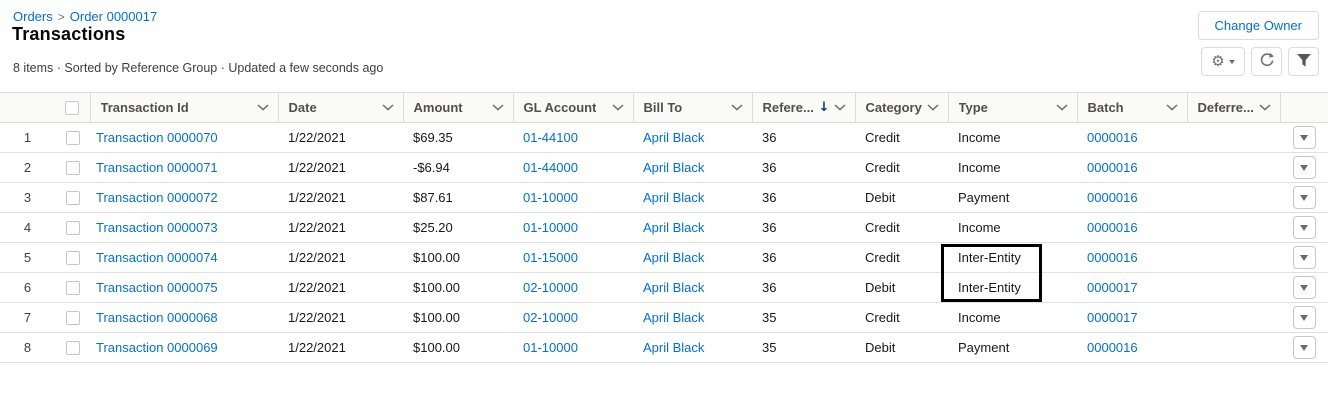 The height and width of the screenshot is (412, 1328). I want to click on transaction-id-link: Transaction 0000075, so click(157, 287).